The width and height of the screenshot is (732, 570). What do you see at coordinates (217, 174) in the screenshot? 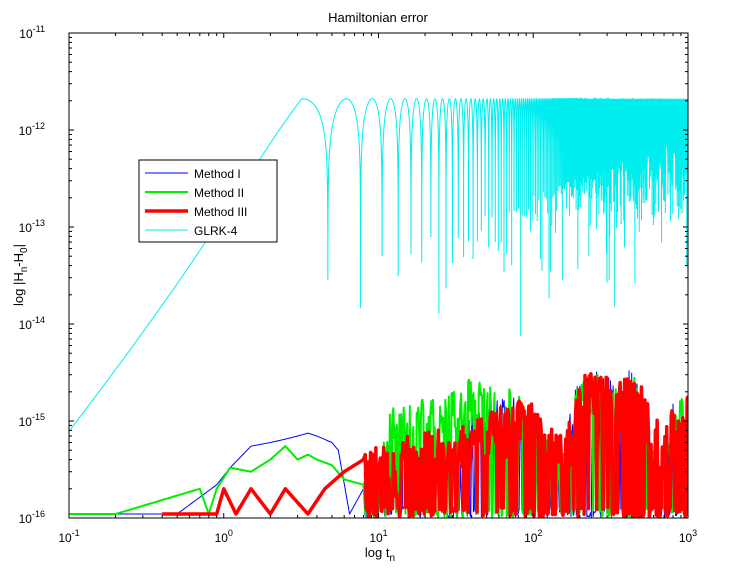
I see `legend-label: Method I` at bounding box center [217, 174].